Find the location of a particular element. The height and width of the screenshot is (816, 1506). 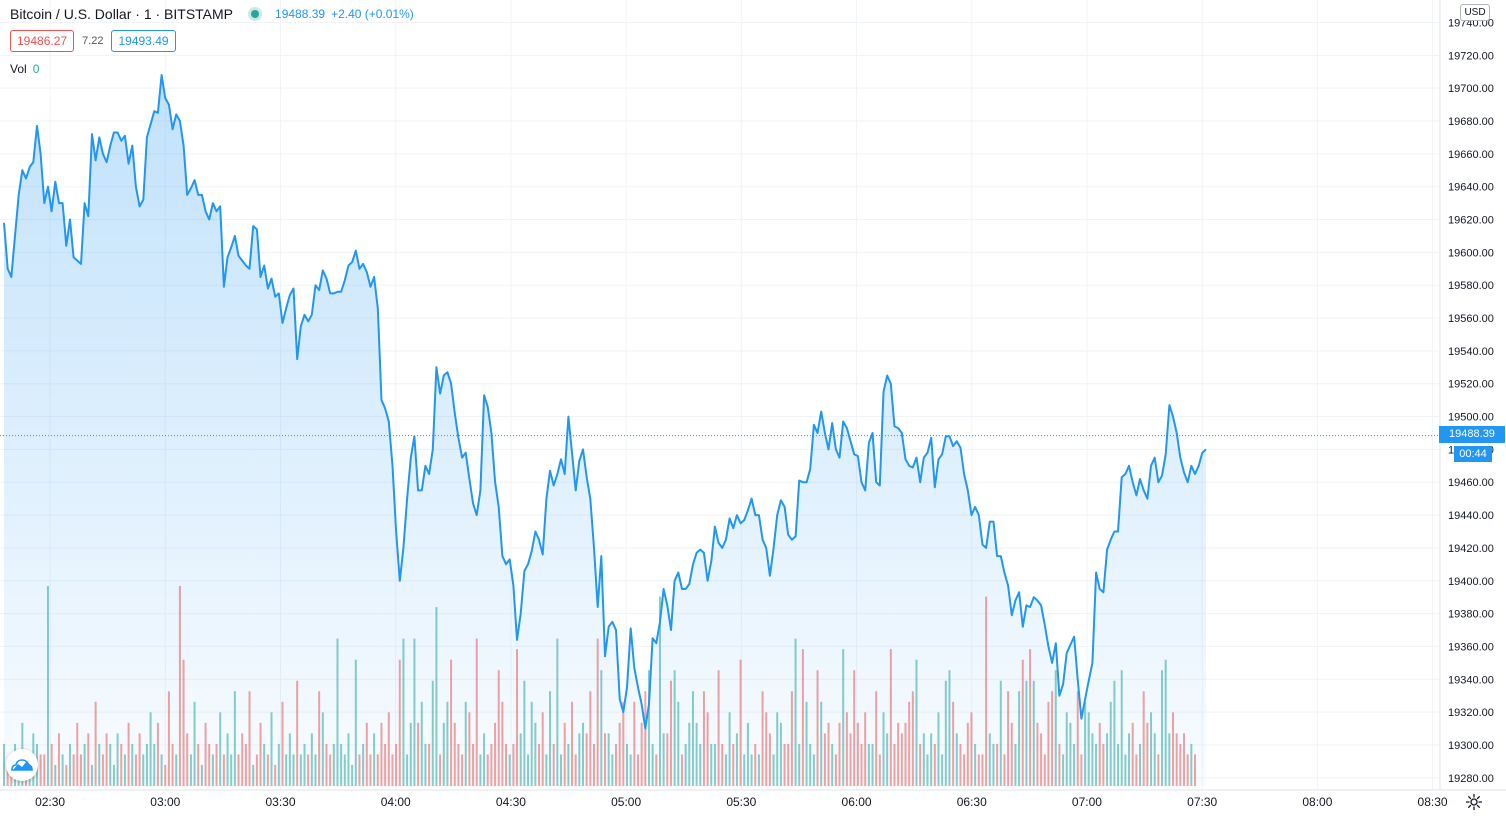

time-tick-label: 05:30 is located at coordinates (741, 802).